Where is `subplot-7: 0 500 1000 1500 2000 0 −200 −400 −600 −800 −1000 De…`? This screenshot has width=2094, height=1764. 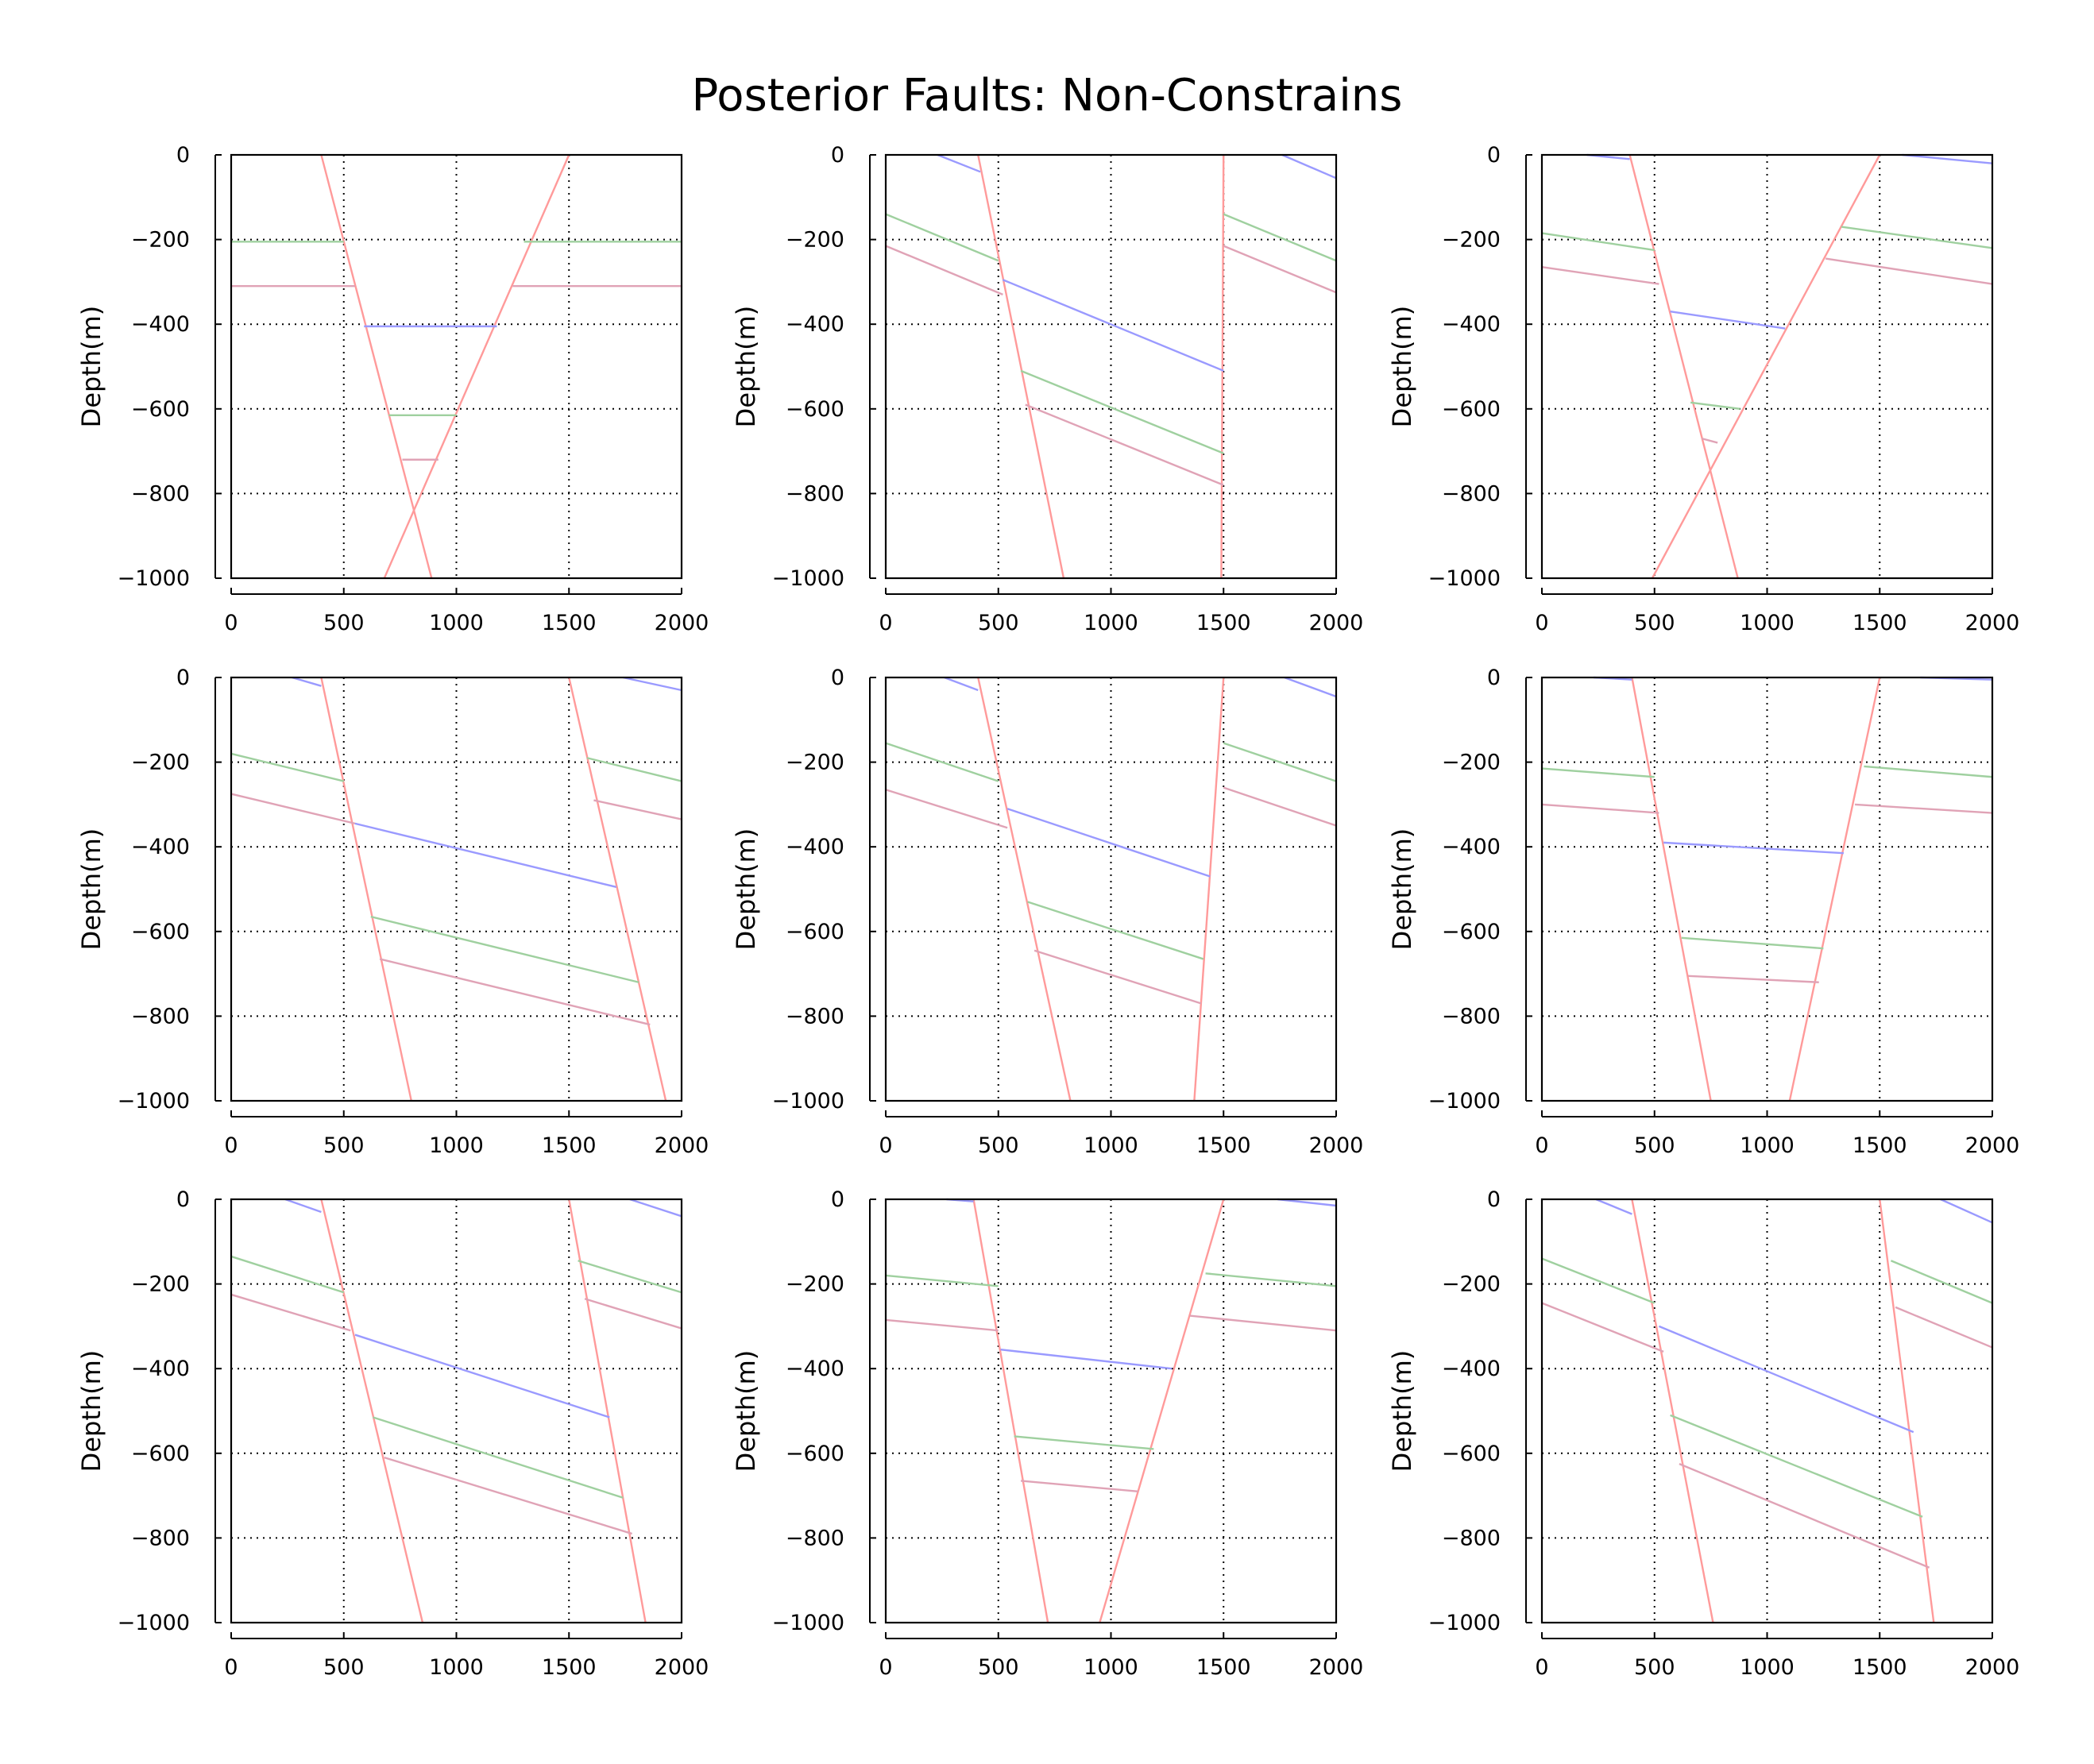 subplot-7: 0 500 1000 1500 2000 0 −200 −400 −600 −800 −1000 De… is located at coordinates (392, 1433).